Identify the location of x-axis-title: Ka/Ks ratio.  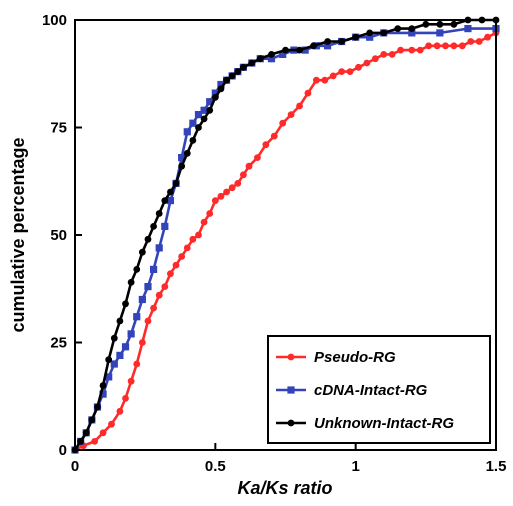
(284, 488).